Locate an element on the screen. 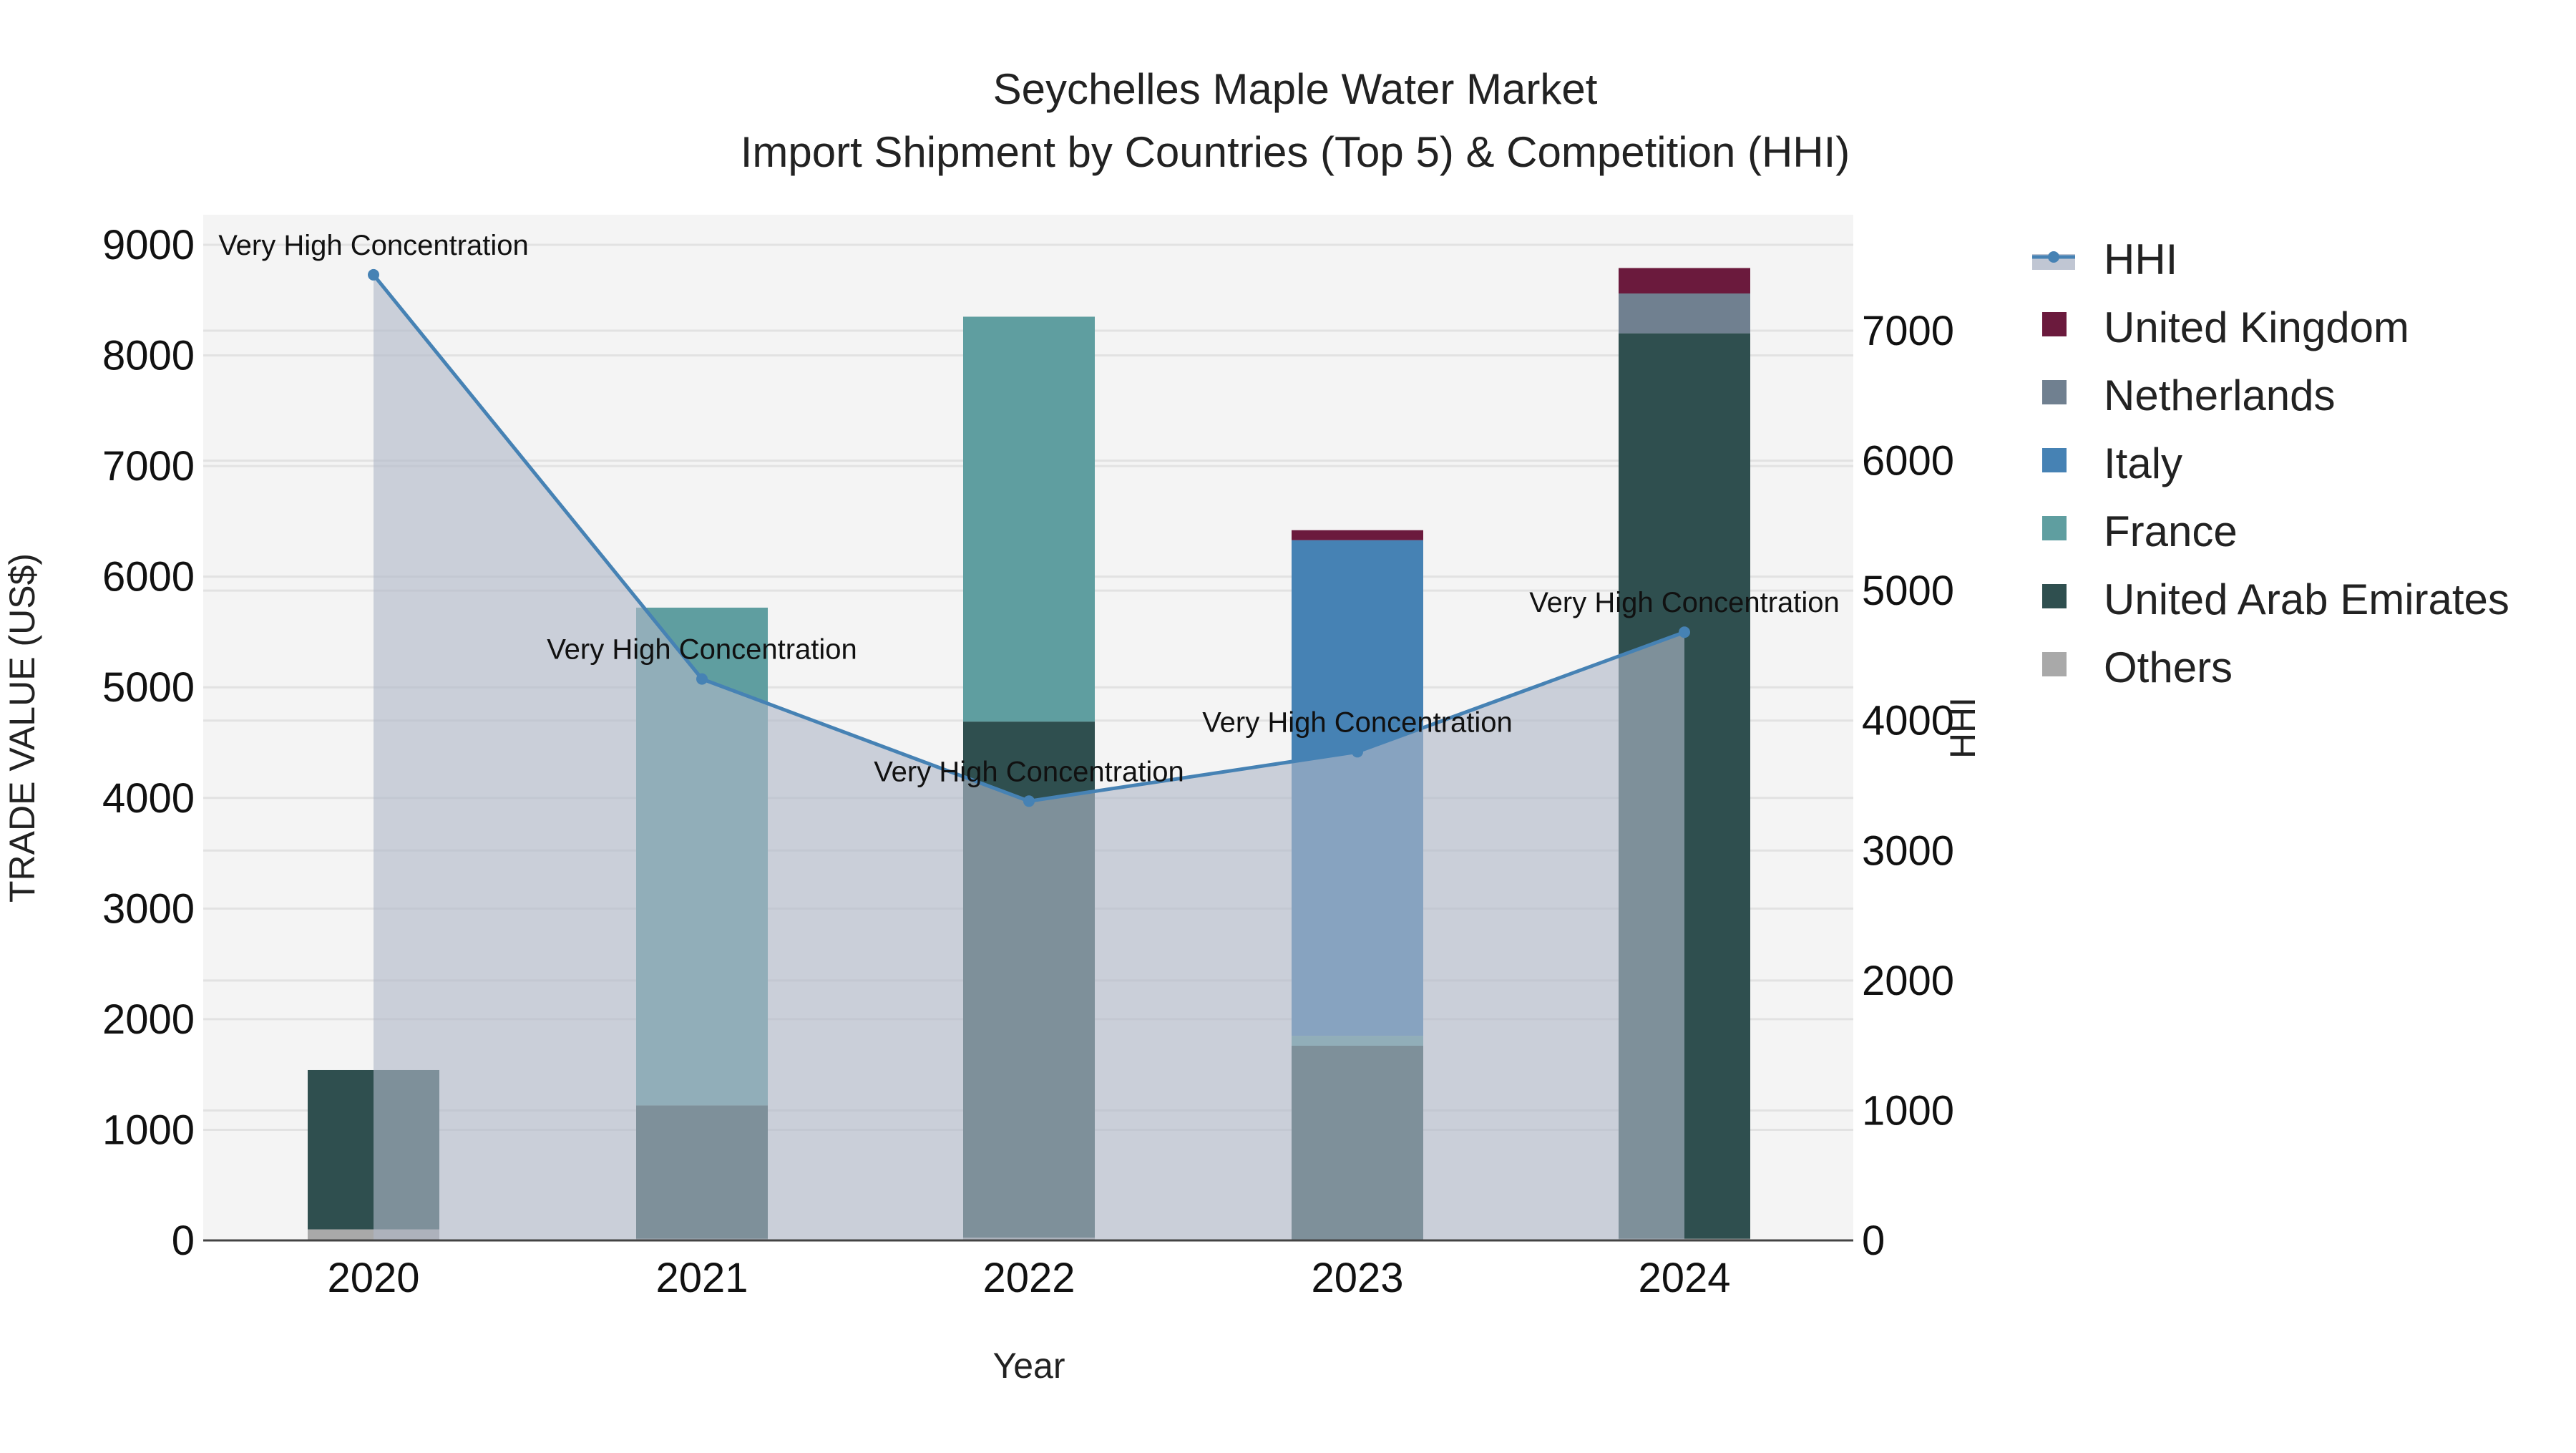 The image size is (2576, 1453). y2-tick-label: 0 is located at coordinates (1873, 1241).